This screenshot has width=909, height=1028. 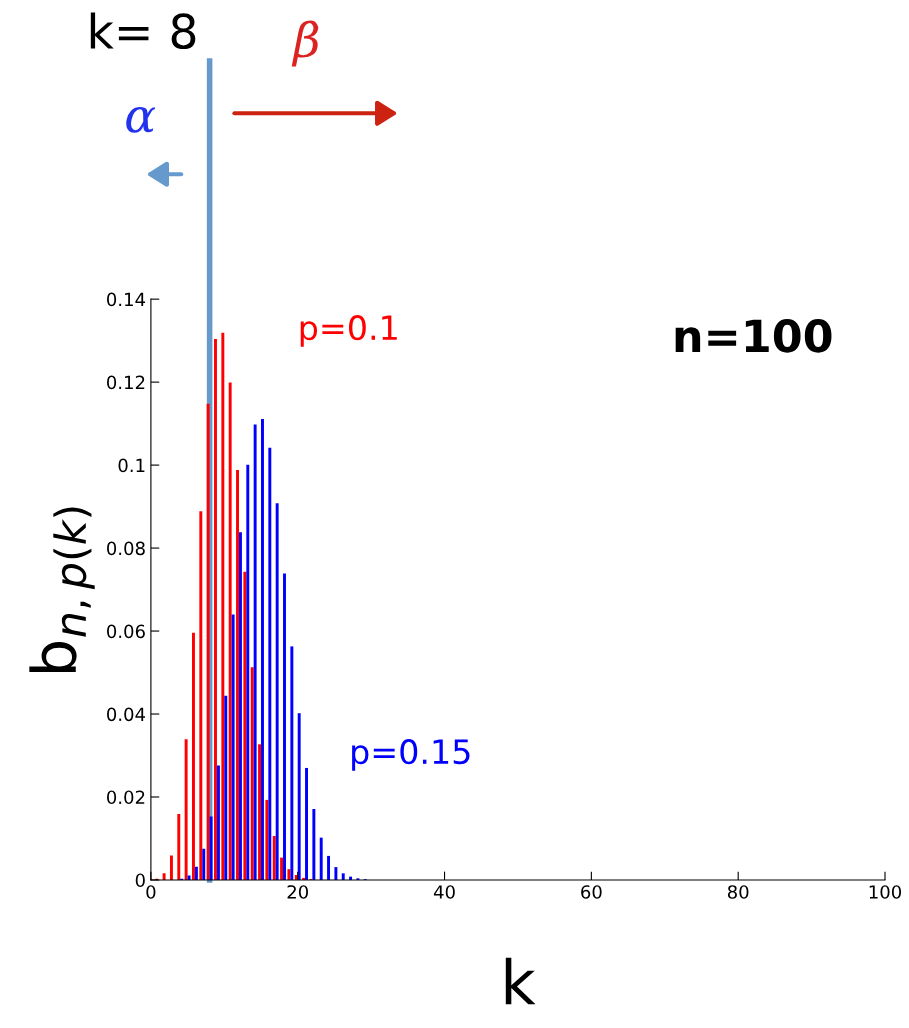 I want to click on annotation: n=100, so click(x=753, y=336).